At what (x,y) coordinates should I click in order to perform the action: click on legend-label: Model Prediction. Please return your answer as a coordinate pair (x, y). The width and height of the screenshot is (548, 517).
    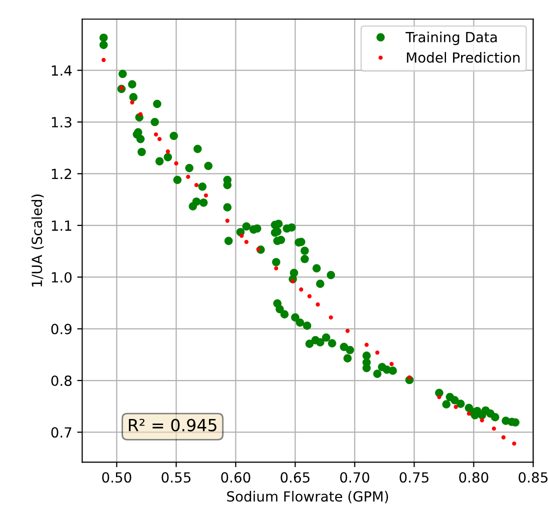
    Looking at the image, I should click on (463, 57).